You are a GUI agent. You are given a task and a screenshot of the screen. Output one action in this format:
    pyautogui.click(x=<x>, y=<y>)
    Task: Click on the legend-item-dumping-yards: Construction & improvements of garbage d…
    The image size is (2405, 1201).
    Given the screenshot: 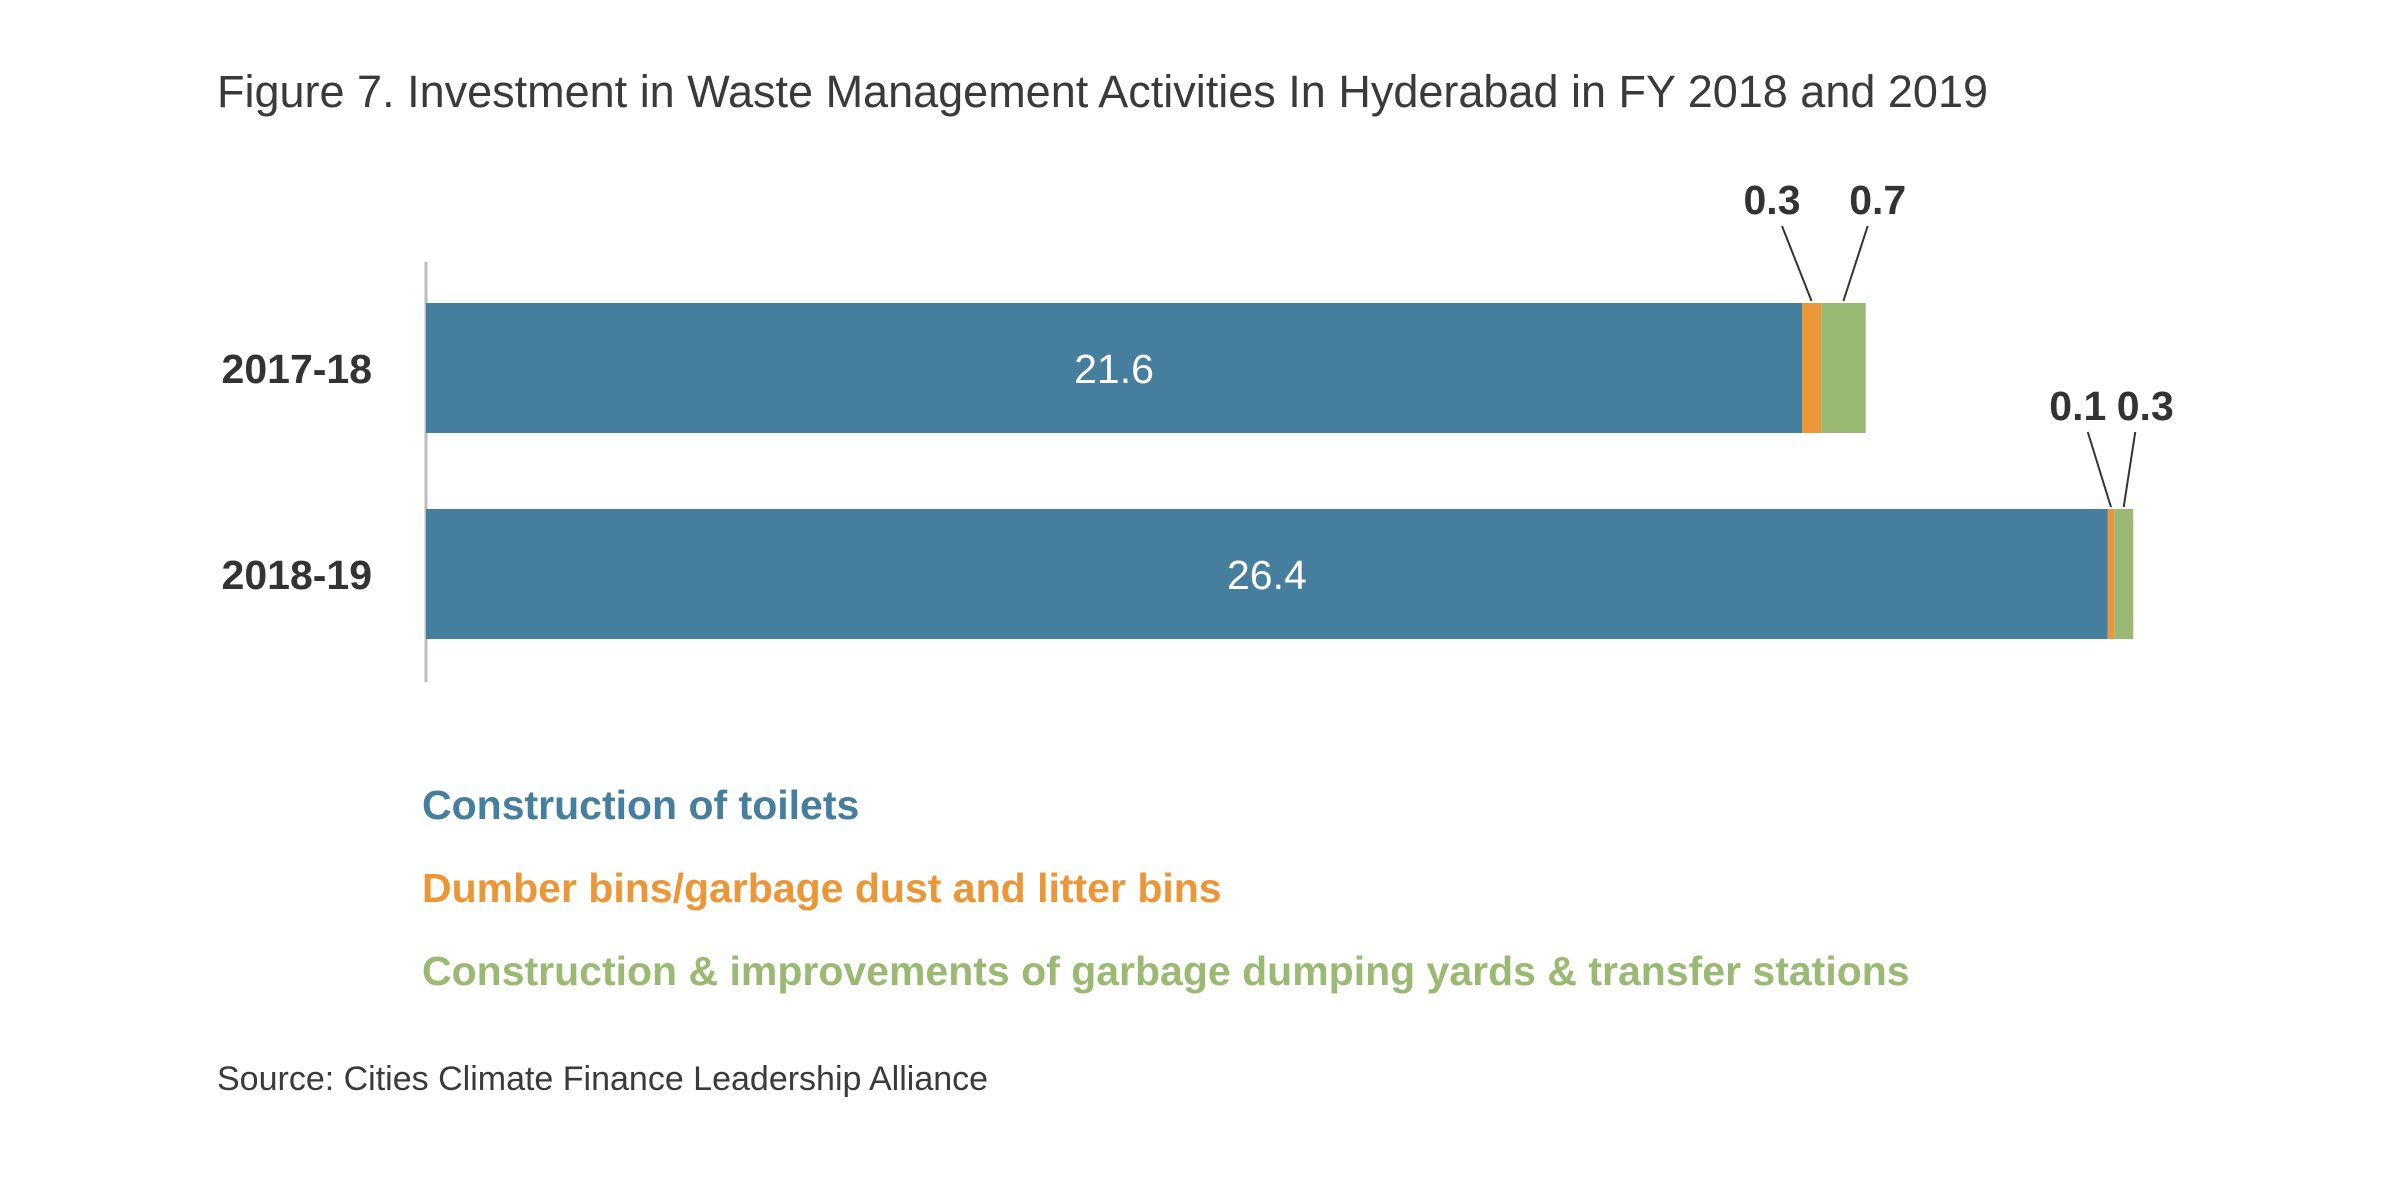 What is the action you would take?
    pyautogui.click(x=1166, y=971)
    